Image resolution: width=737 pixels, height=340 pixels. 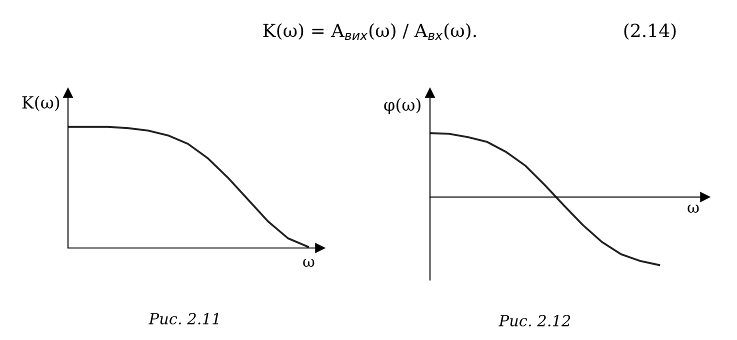 What do you see at coordinates (369, 31) in the screenshot?
I see `text: K(ω) = A$_{вих}$(ω) / A$_{вх}$(ω).` at bounding box center [369, 31].